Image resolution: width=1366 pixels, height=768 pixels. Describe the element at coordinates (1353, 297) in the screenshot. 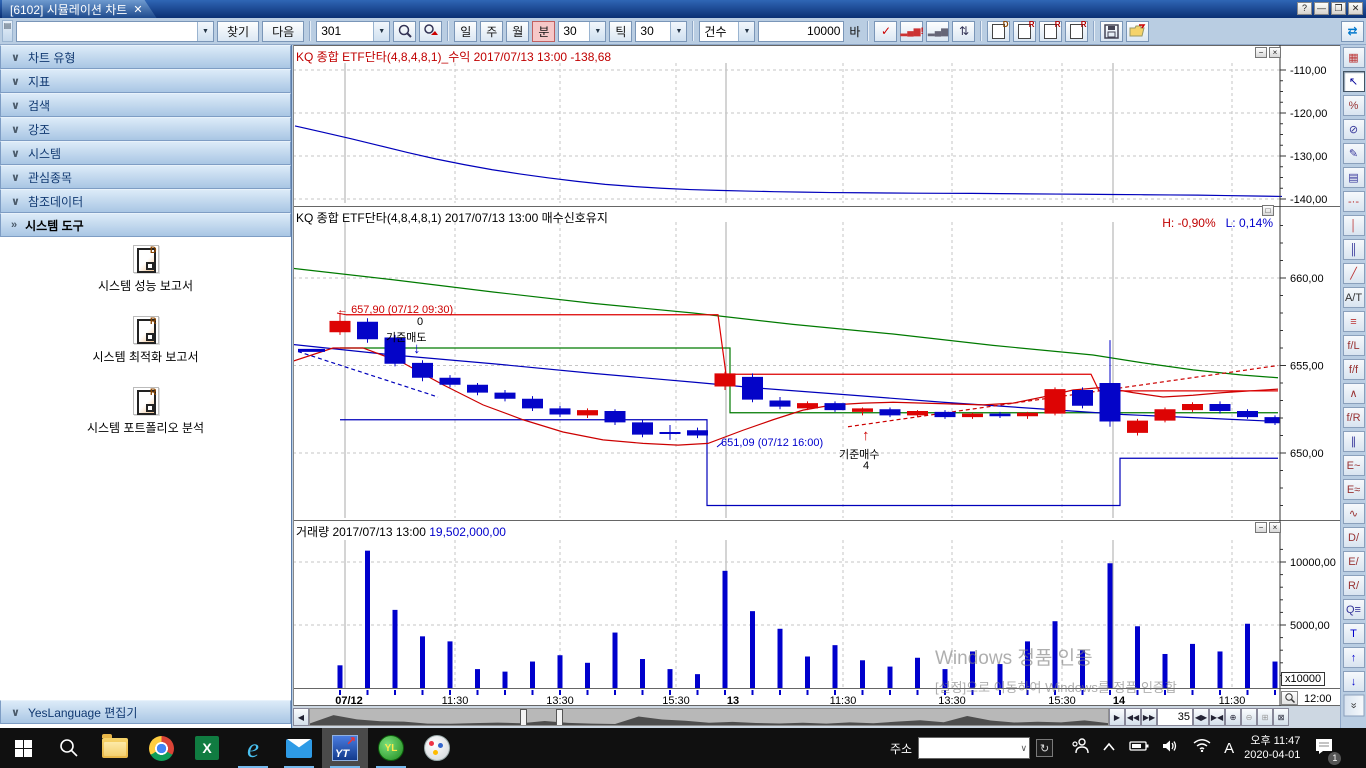

I see `tool-text-note: A/T` at that location.